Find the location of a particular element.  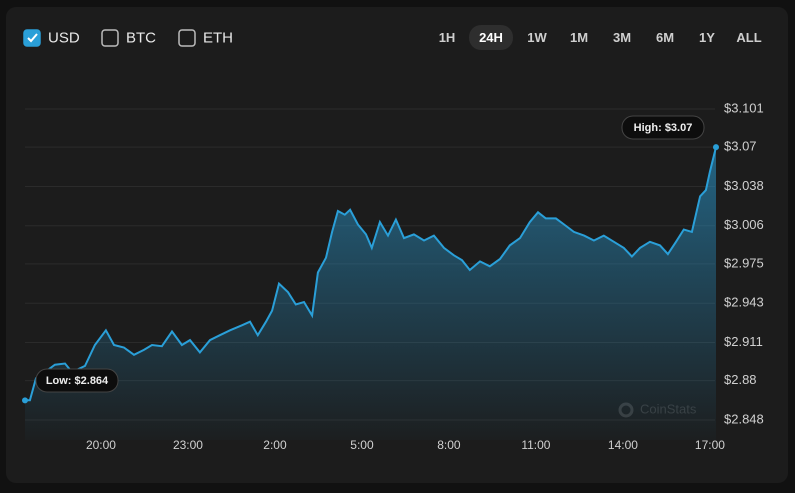

timeframe-button: ALL is located at coordinates (748, 37).